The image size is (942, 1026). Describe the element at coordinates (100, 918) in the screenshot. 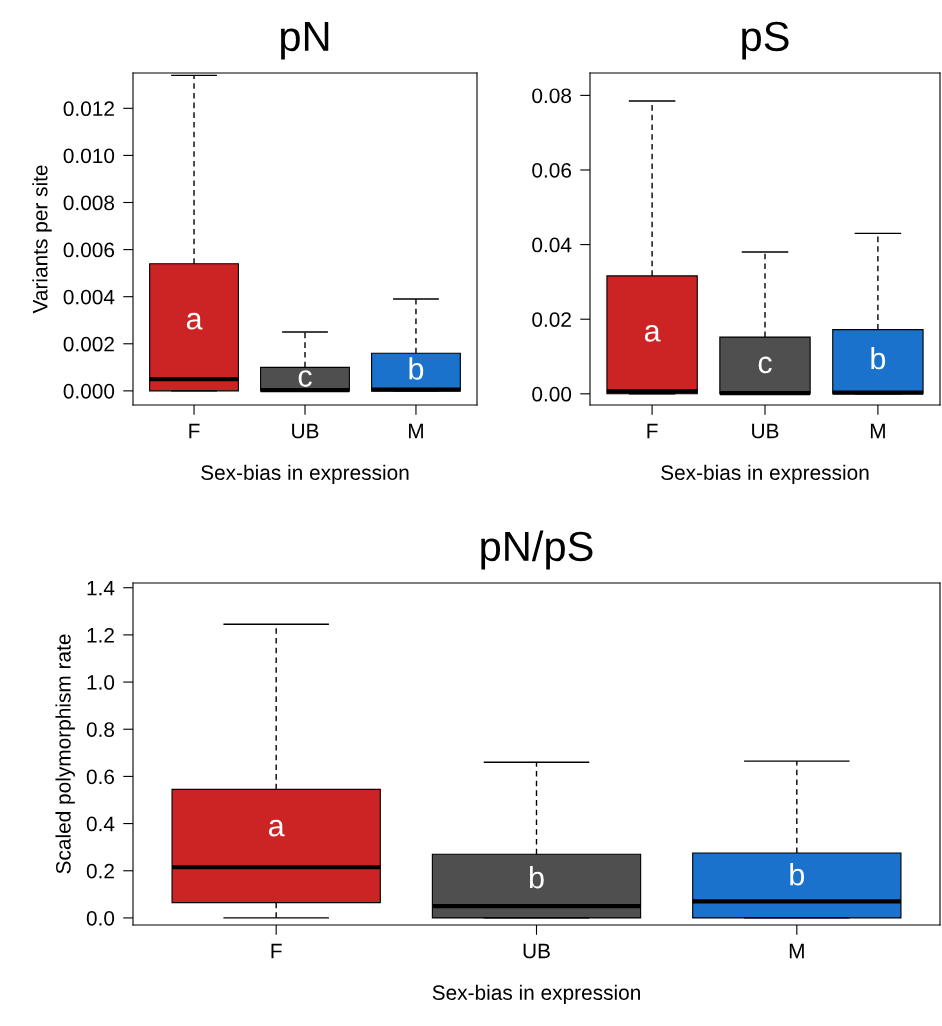

I see `y-tick-label: 0.0` at that location.